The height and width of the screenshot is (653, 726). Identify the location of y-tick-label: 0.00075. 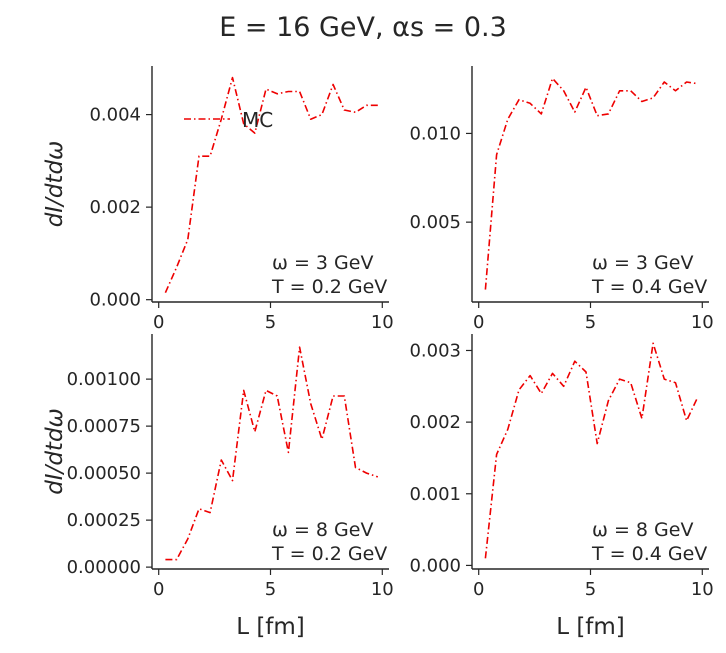
(104, 426).